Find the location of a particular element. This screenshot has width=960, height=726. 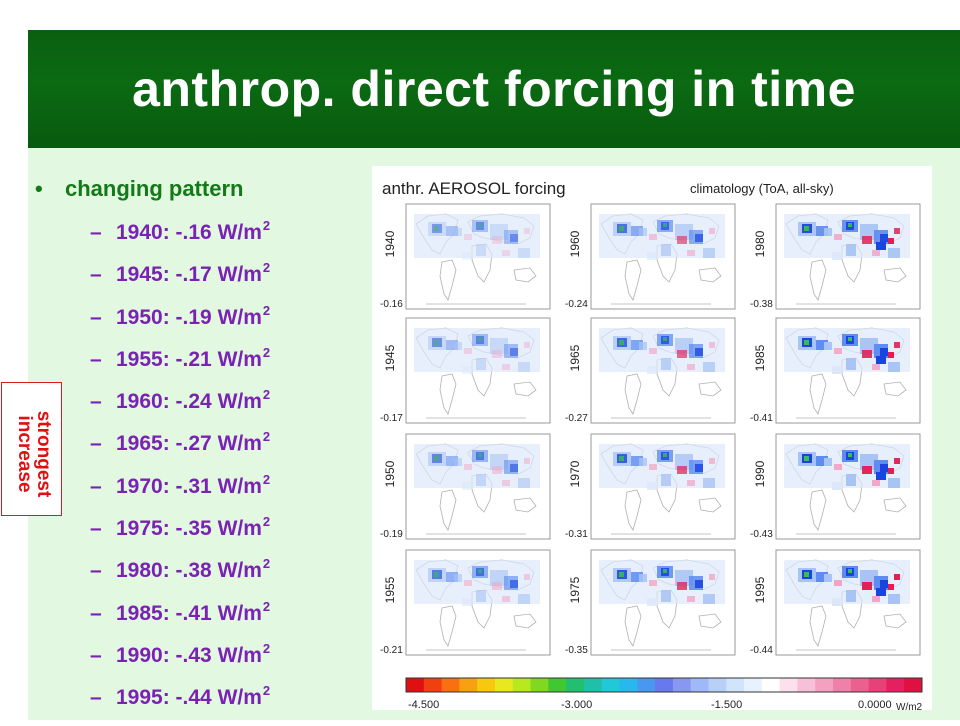

annotation-text: strongest increase is located at coordinates (34, 454).